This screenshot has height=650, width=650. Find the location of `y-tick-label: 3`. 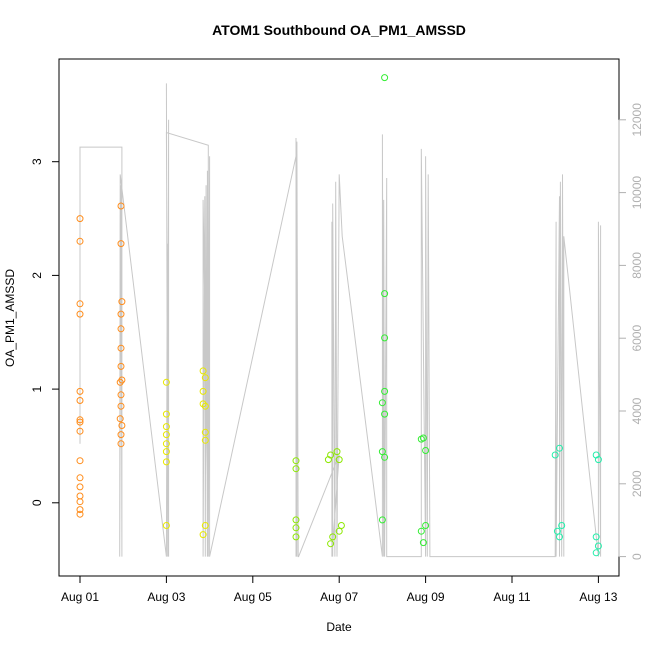

y-tick-label: 3 is located at coordinates (37, 161).